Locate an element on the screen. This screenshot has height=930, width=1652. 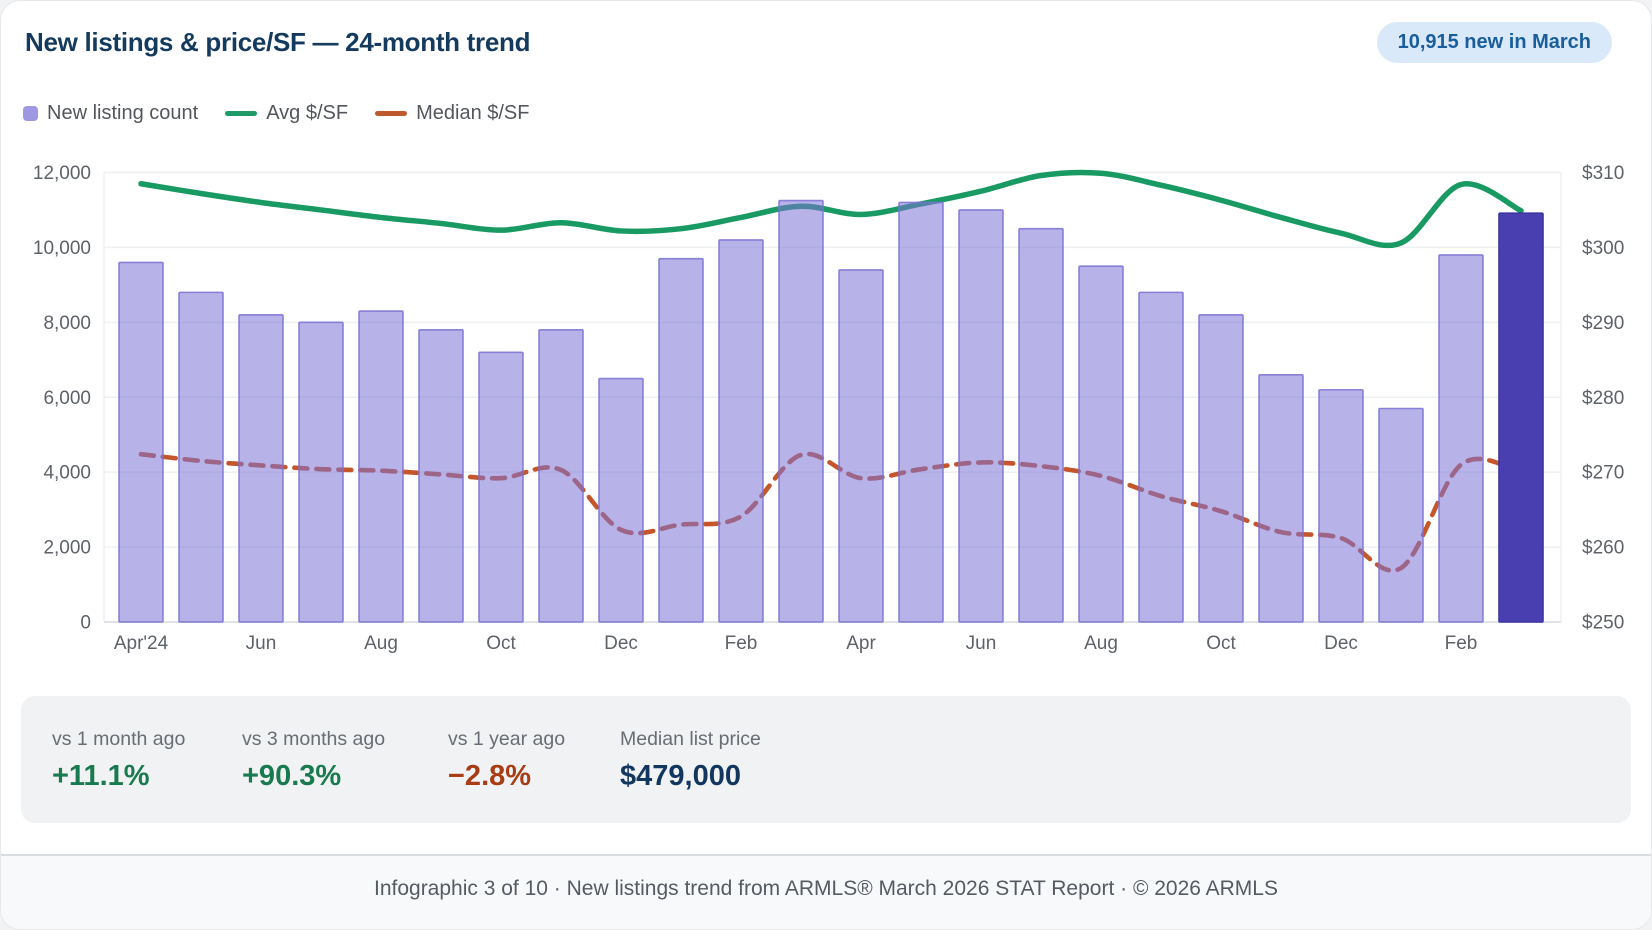
axis-tick-label: $270 is located at coordinates (1603, 473).